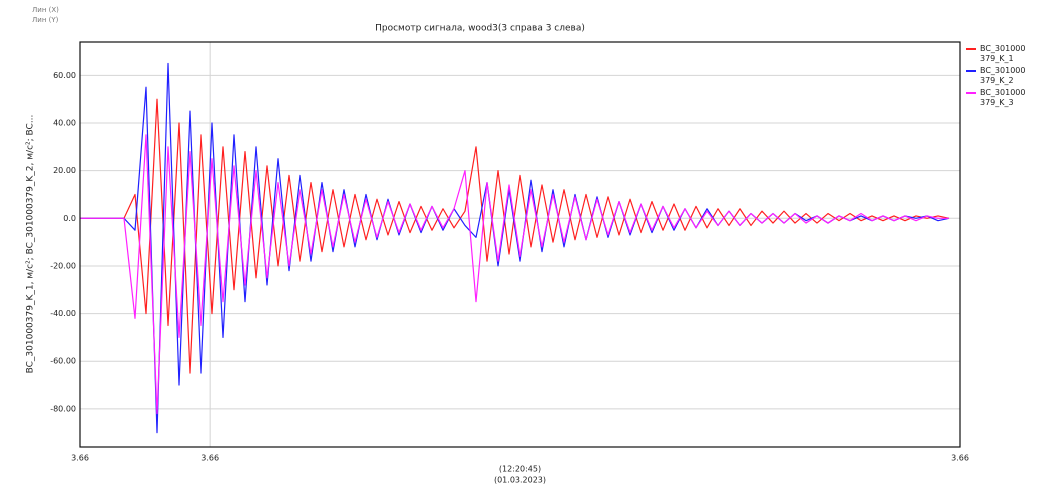  What do you see at coordinates (45, 10) in the screenshot?
I see `x-scale-label: Лин (X)` at bounding box center [45, 10].